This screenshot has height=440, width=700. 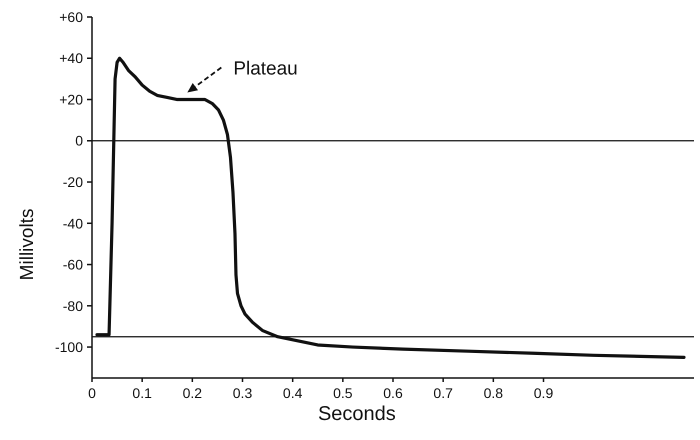 What do you see at coordinates (357, 414) in the screenshot?
I see `x-axis-title: Seconds` at bounding box center [357, 414].